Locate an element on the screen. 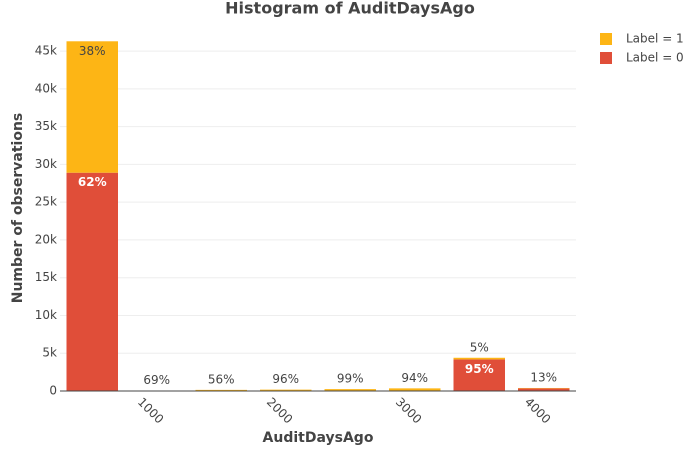 Image resolution: width=700 pixels, height=450 pixels. x-tick-label: 4000 is located at coordinates (537, 410).